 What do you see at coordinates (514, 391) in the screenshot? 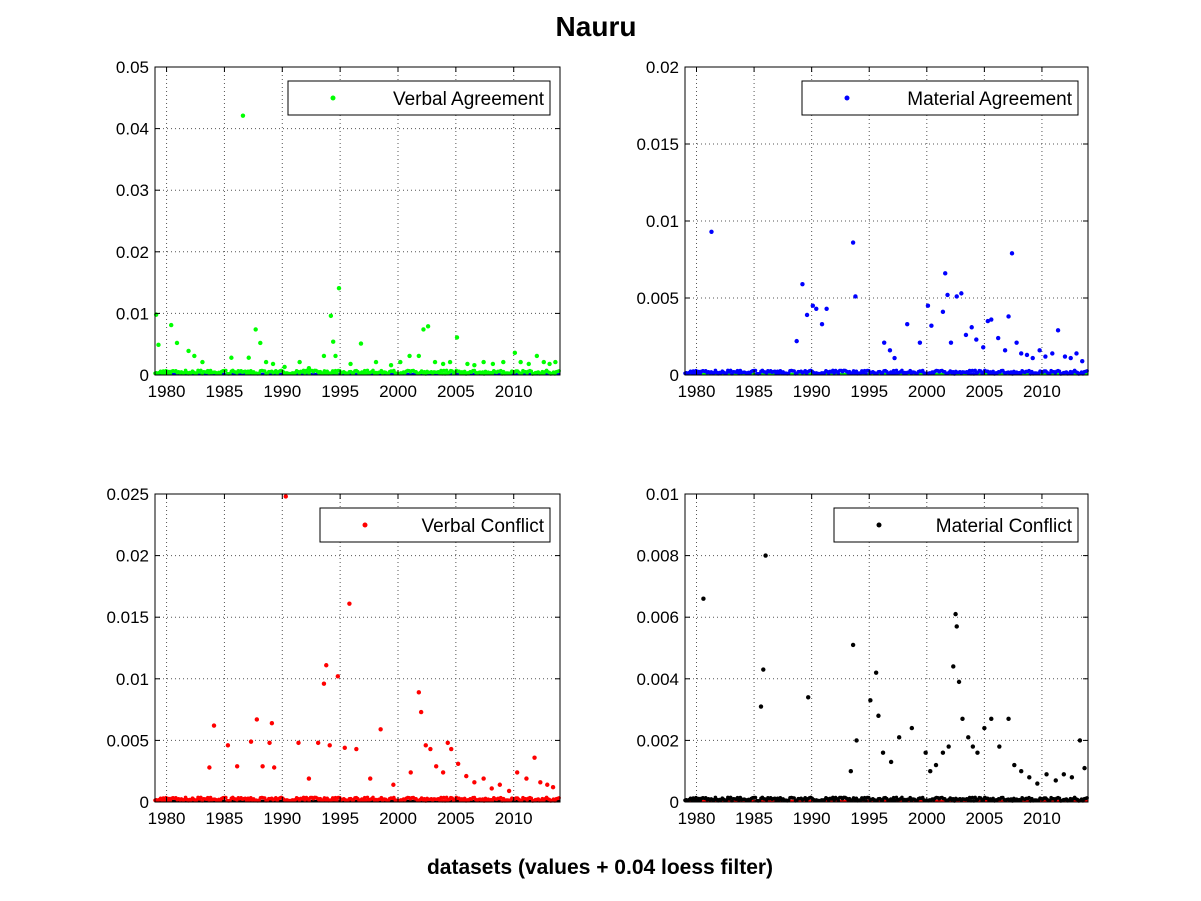
I see `x-tick-label: 2010` at bounding box center [514, 391].